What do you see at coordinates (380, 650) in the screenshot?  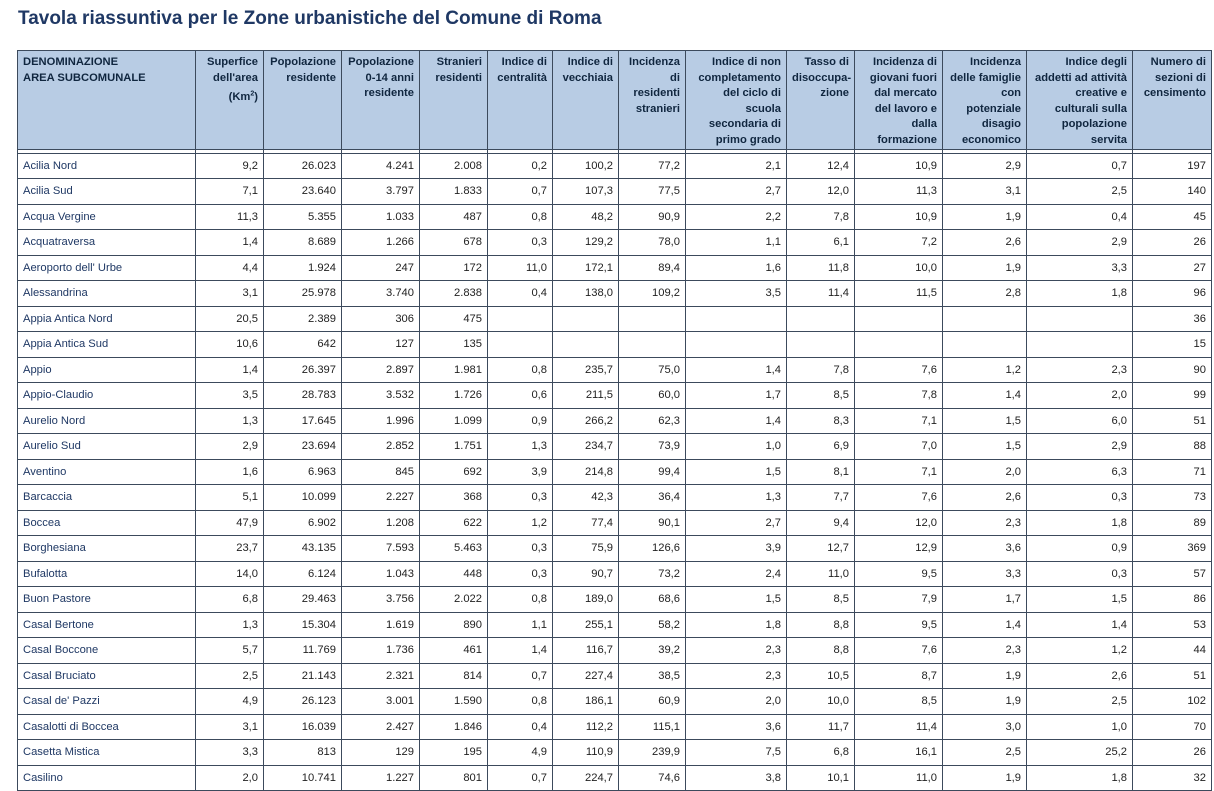 I see `value-cell: 1.736` at bounding box center [380, 650].